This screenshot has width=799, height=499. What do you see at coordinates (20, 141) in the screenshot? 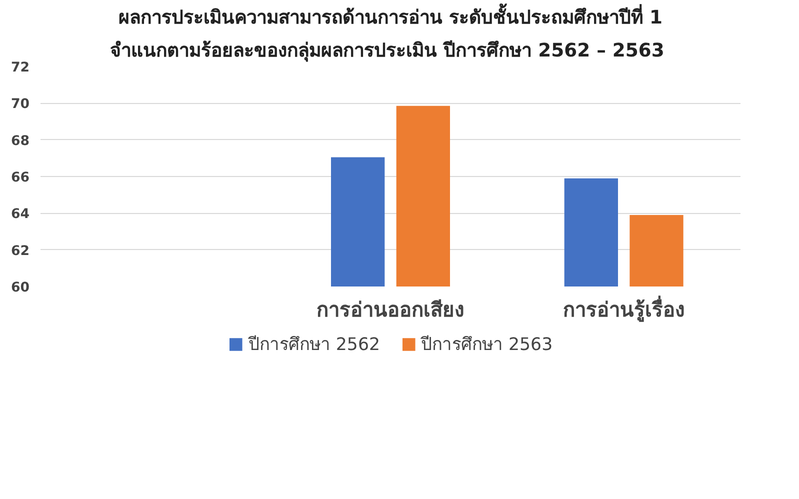
I see `y-tick-label: 68` at bounding box center [20, 141].